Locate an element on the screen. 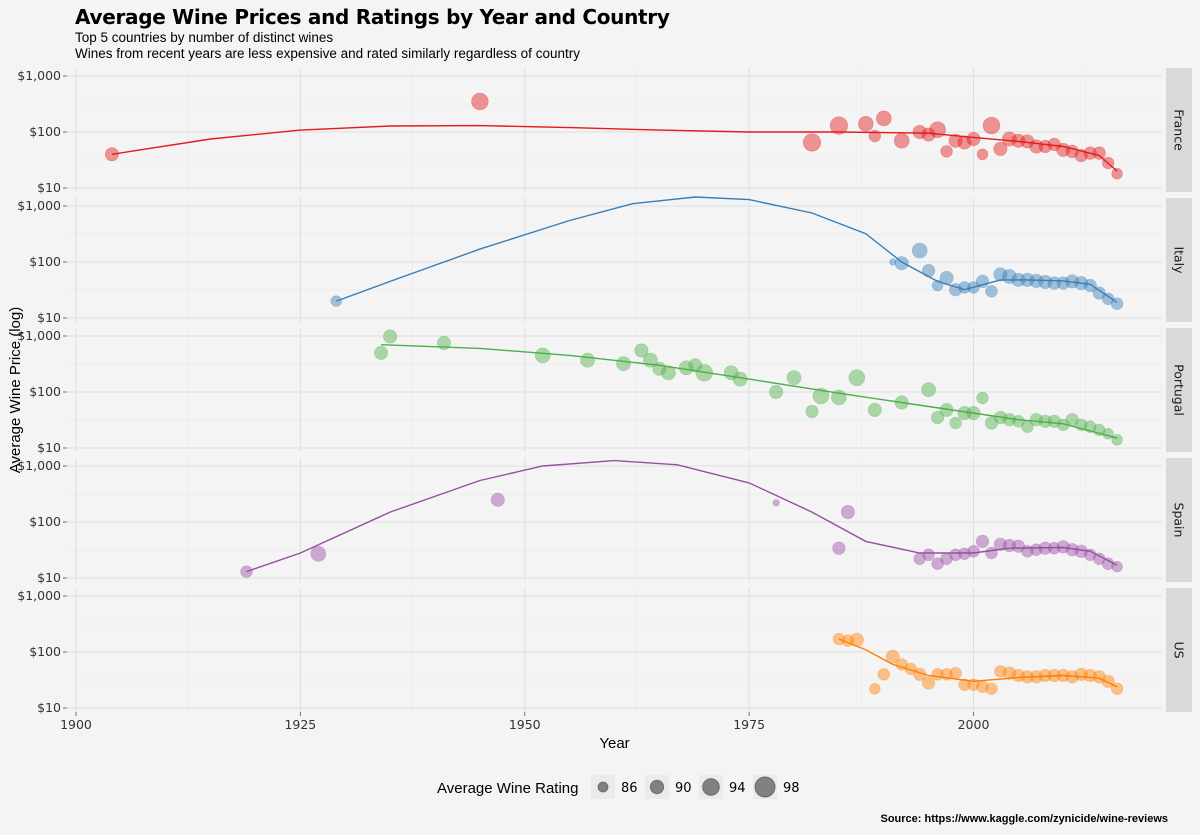 The image size is (1200, 835). legend-key-background is located at coordinates (765, 787).